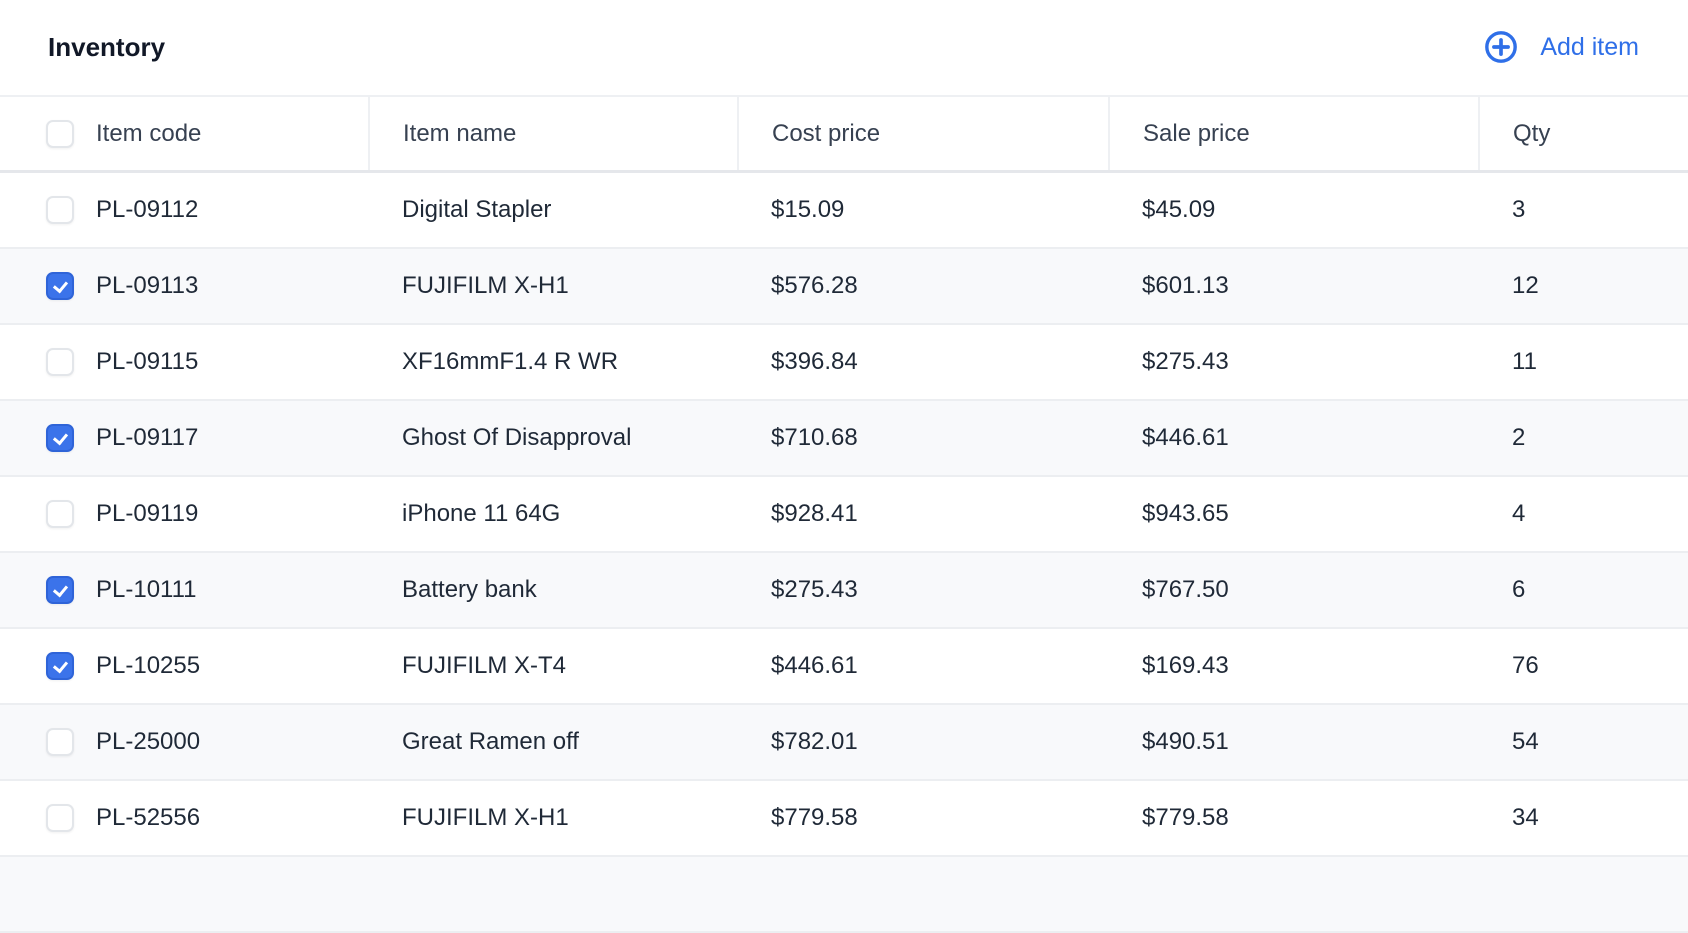 Image resolution: width=1688 pixels, height=933 pixels. What do you see at coordinates (149, 133) in the screenshot?
I see `column-label: Item code` at bounding box center [149, 133].